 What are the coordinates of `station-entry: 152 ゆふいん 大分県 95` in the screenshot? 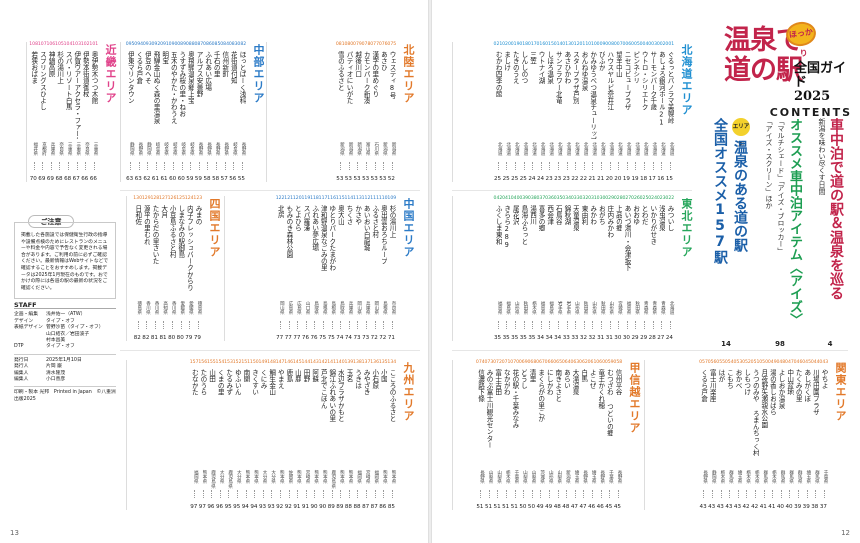 It's located at (237, 435).